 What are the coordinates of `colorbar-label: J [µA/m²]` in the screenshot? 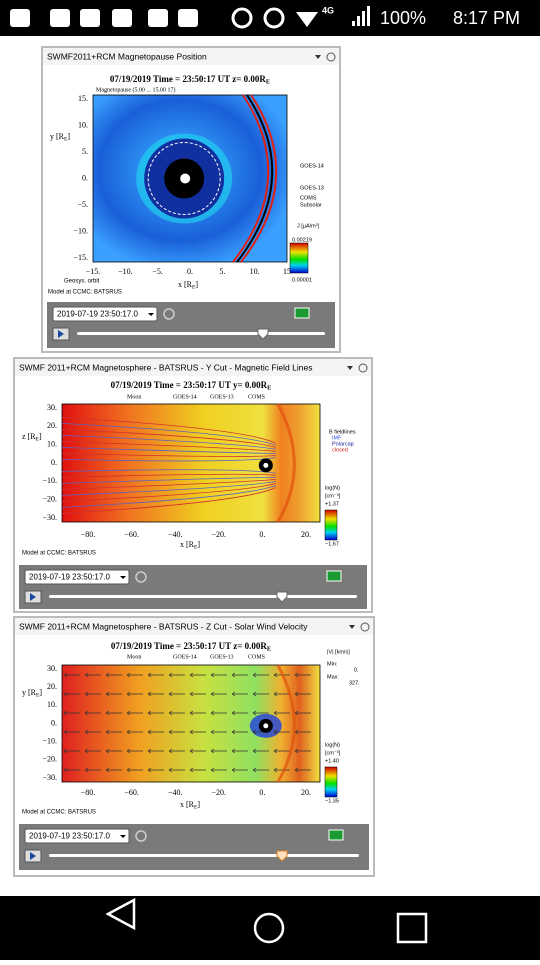 It's located at (308, 226).